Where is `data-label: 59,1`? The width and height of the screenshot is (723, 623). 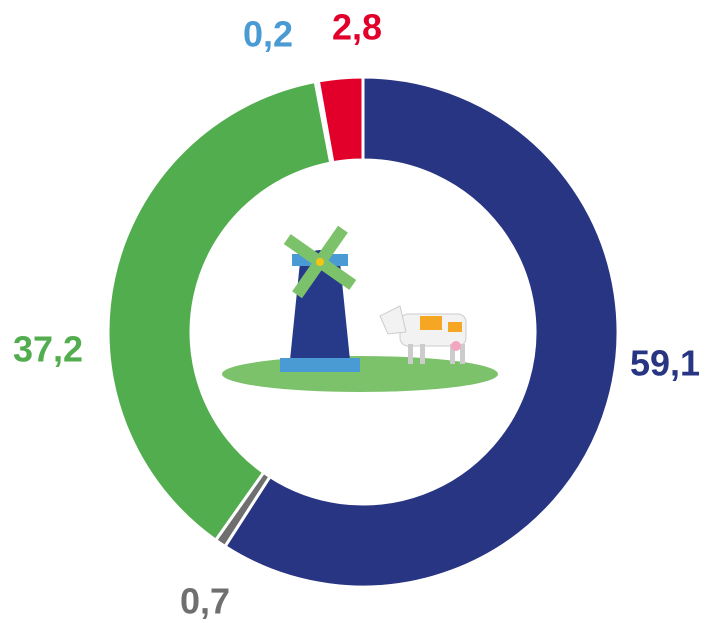 data-label: 59,1 is located at coordinates (665, 363).